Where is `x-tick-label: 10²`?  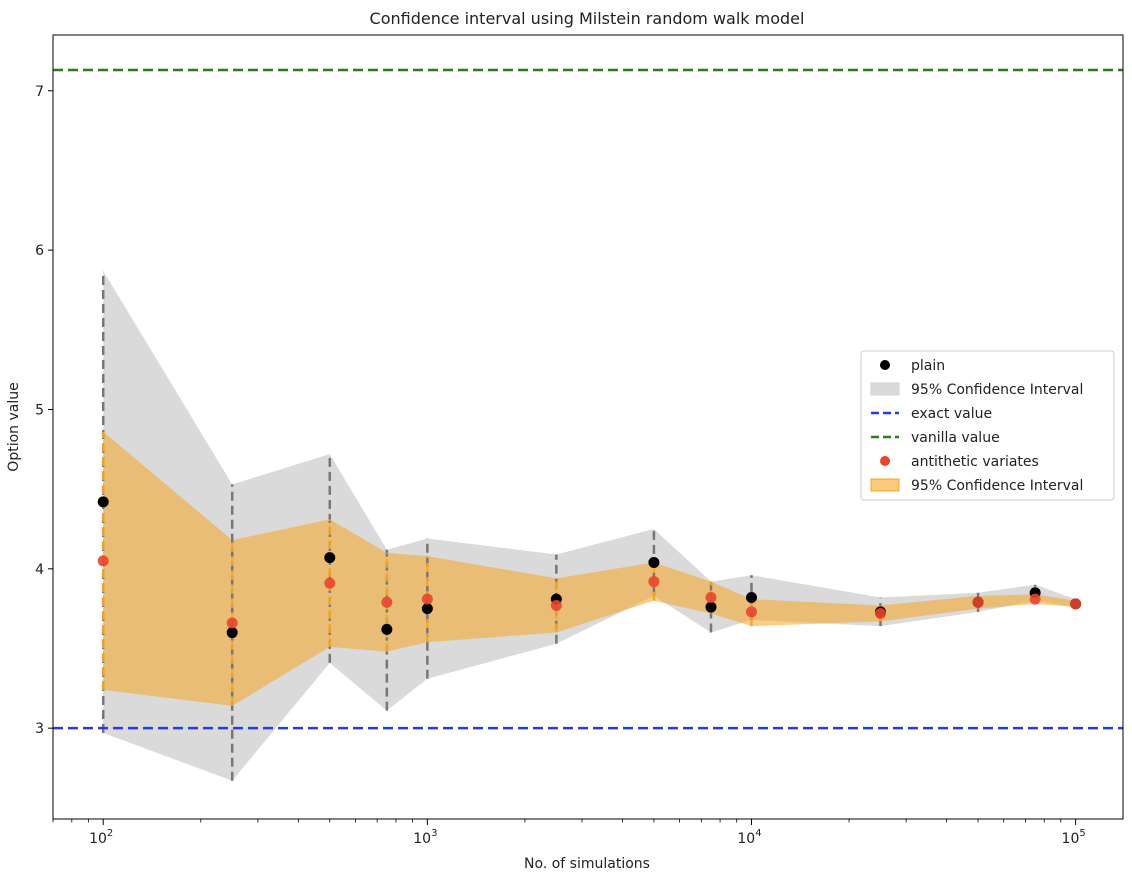 x-tick-label: 10² is located at coordinates (101, 837).